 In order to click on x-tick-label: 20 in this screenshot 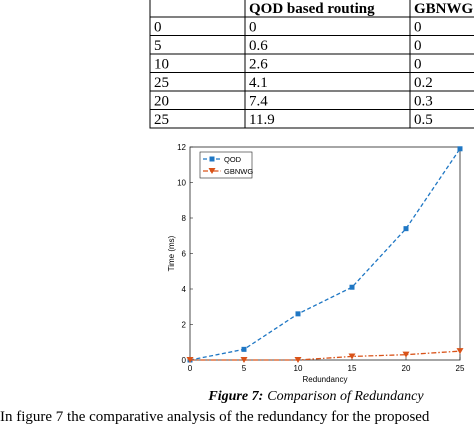, I will do `click(406, 368)`.